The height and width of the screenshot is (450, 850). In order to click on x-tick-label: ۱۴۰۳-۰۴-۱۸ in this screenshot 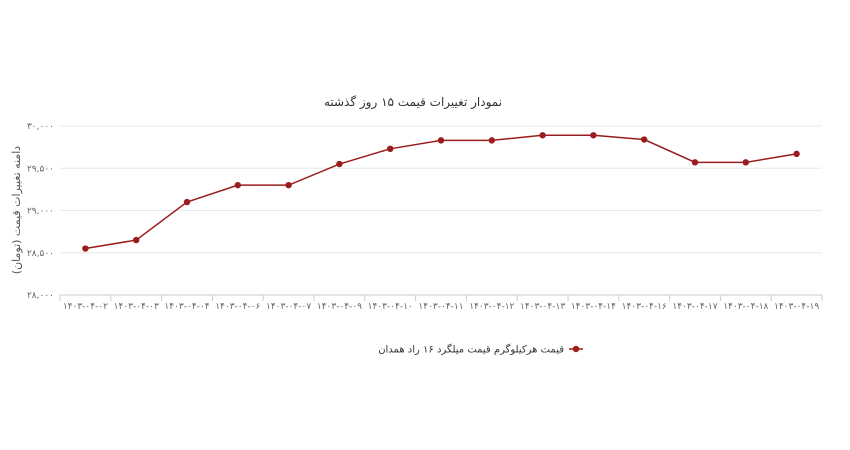, I will do `click(745, 307)`.